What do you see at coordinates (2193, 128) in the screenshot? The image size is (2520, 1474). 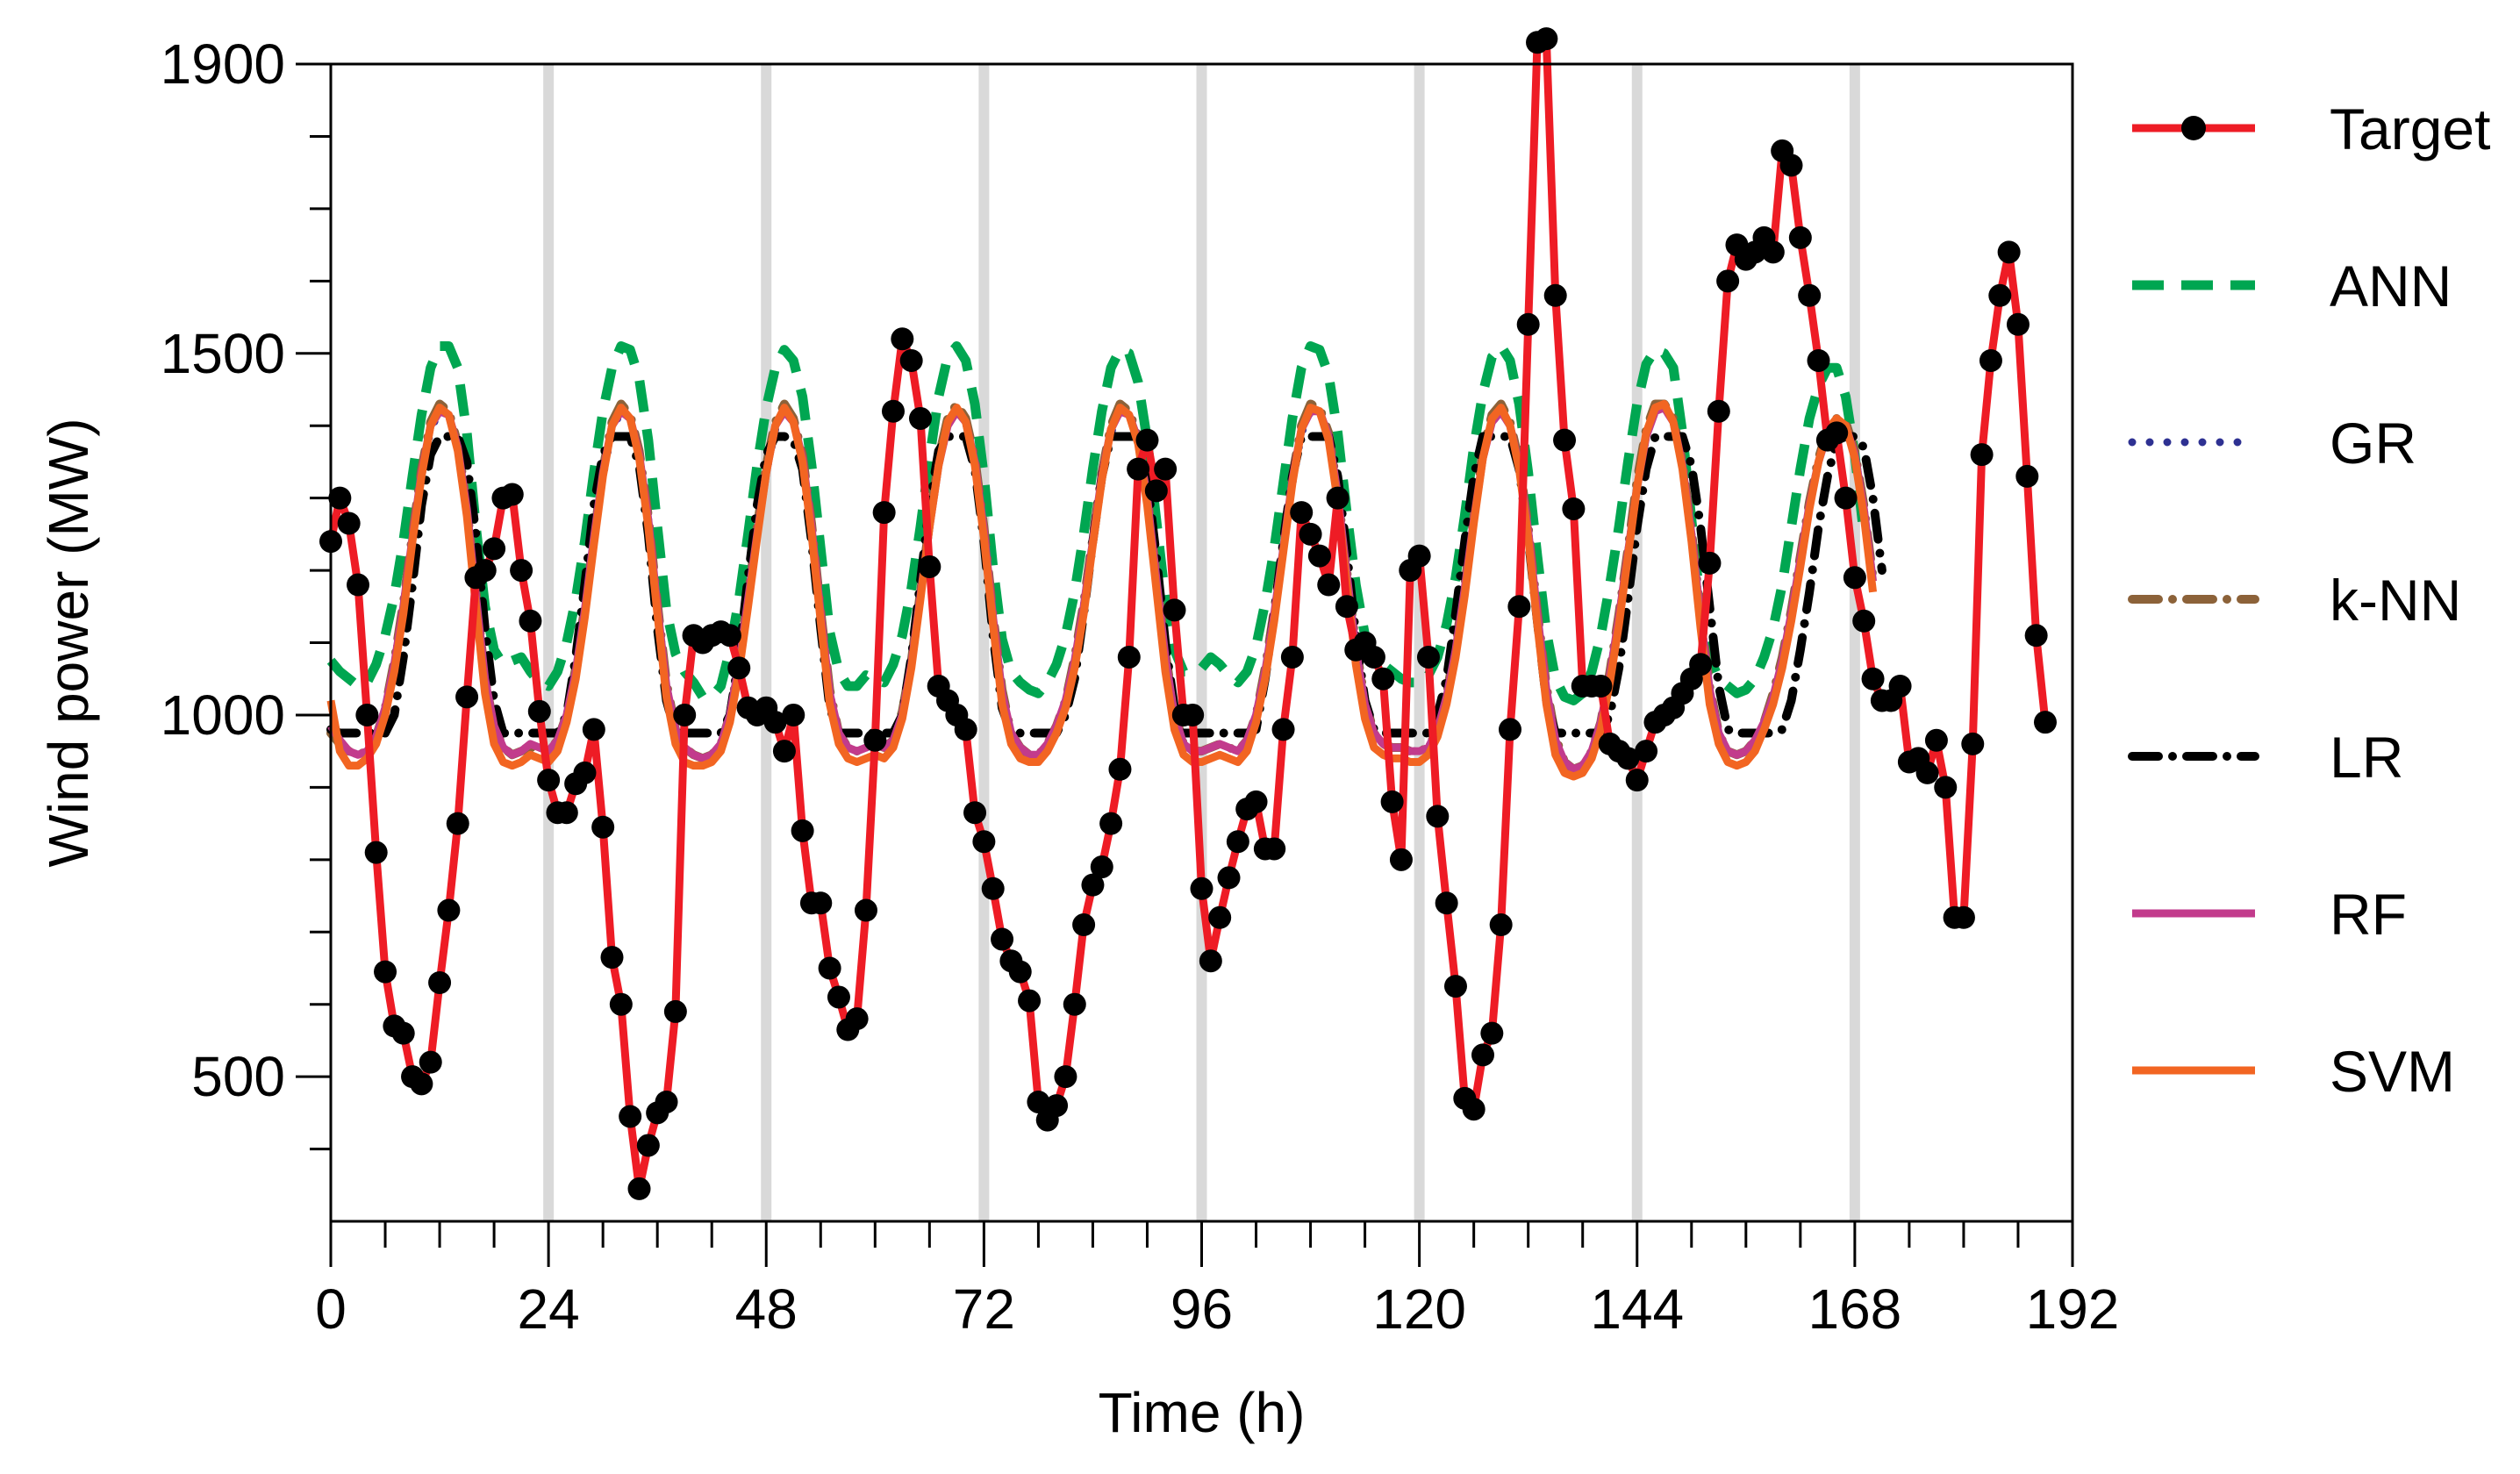 I see `legend-marker-target` at bounding box center [2193, 128].